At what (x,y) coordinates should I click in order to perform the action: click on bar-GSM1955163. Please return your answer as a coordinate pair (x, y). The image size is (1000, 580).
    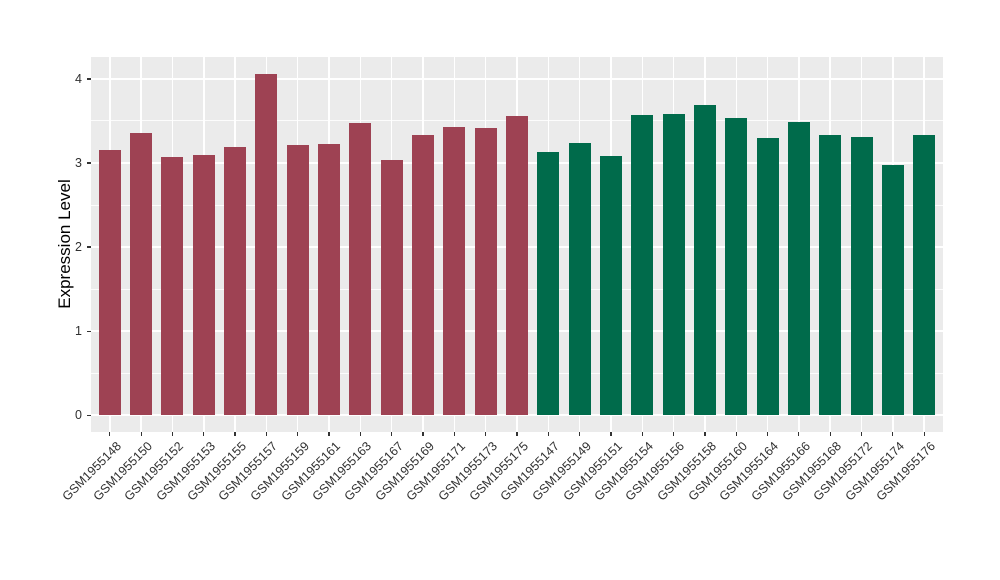
    Looking at the image, I should click on (360, 269).